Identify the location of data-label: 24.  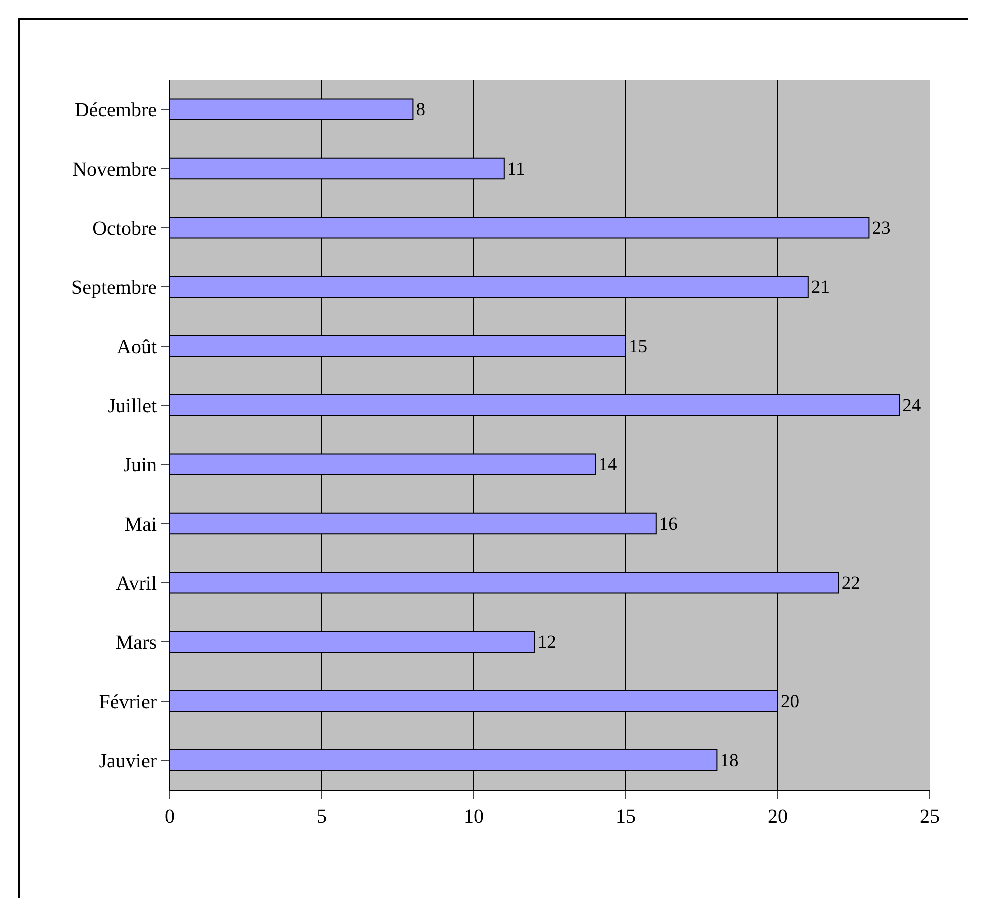
(912, 405).